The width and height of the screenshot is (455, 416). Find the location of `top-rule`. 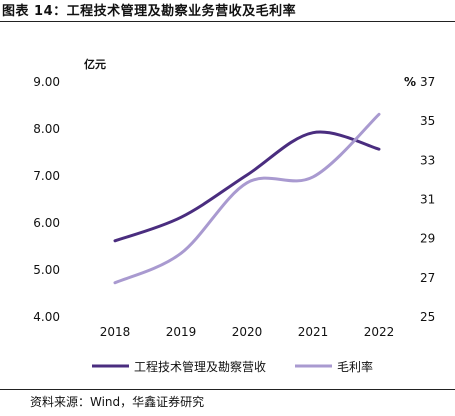

top-rule is located at coordinates (227, 21).